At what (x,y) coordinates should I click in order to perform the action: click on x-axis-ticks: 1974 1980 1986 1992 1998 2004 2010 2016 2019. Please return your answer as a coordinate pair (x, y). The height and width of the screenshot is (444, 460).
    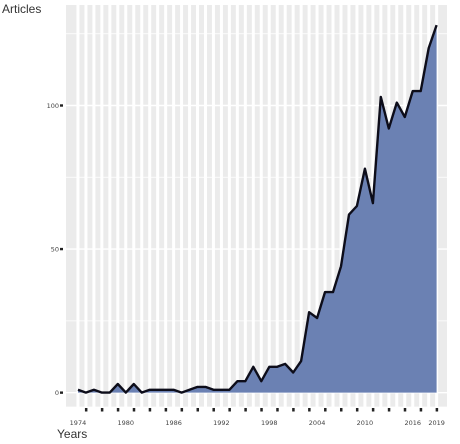
    Looking at the image, I should click on (257, 417).